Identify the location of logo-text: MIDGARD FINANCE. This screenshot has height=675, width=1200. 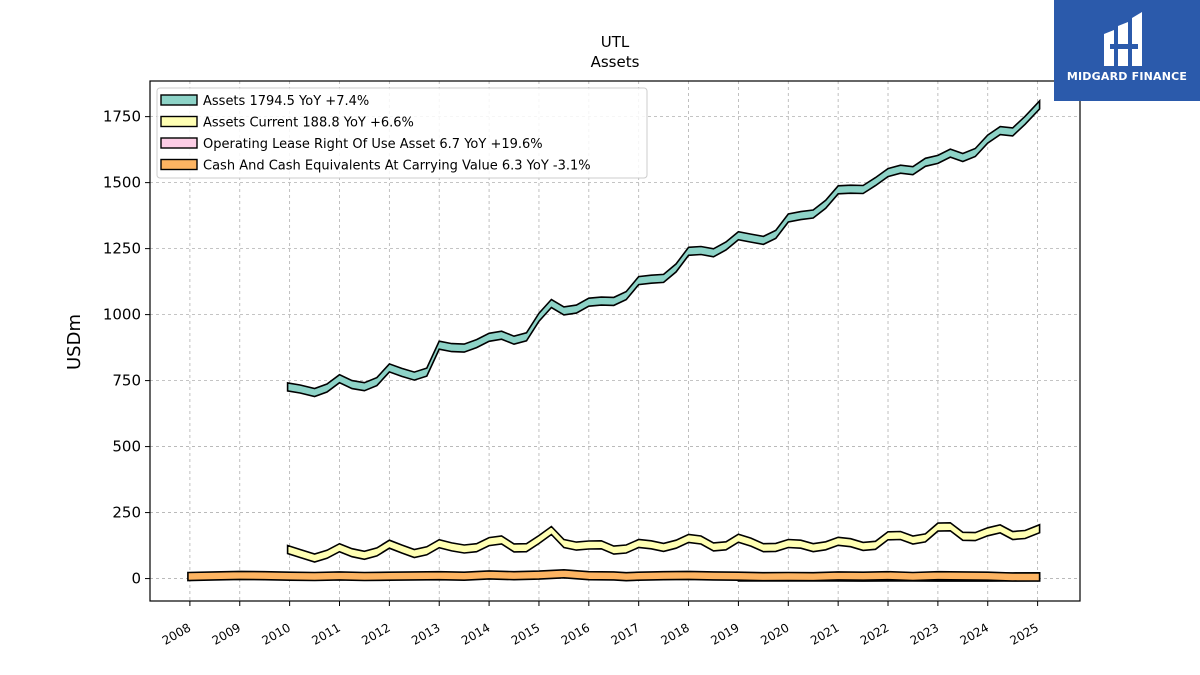
(1127, 76).